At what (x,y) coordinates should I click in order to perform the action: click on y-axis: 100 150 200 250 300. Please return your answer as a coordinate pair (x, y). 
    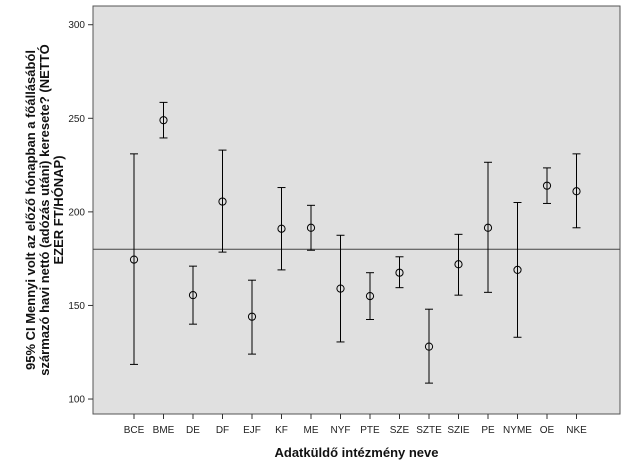
    Looking at the image, I should click on (80, 213).